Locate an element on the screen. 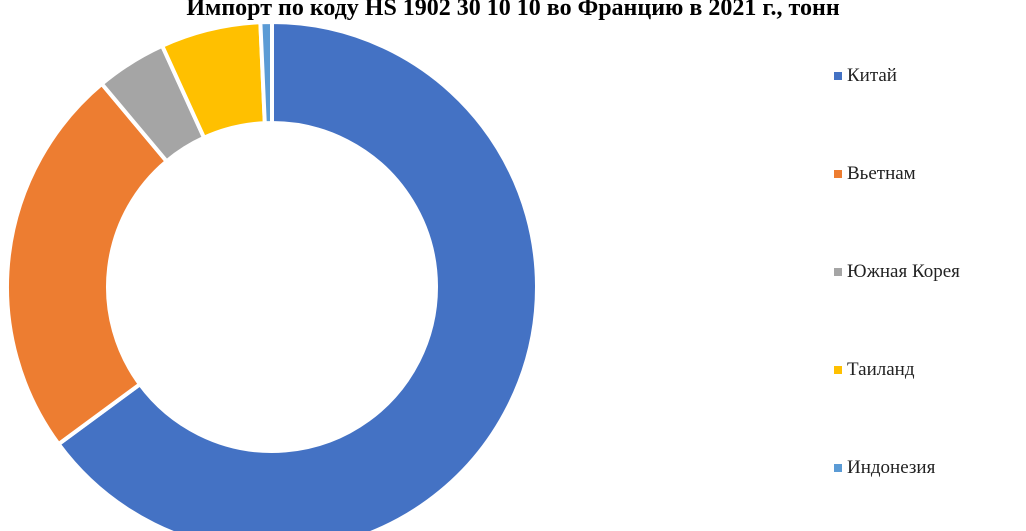 The image size is (1026, 531). legend-item: Китай is located at coordinates (865, 76).